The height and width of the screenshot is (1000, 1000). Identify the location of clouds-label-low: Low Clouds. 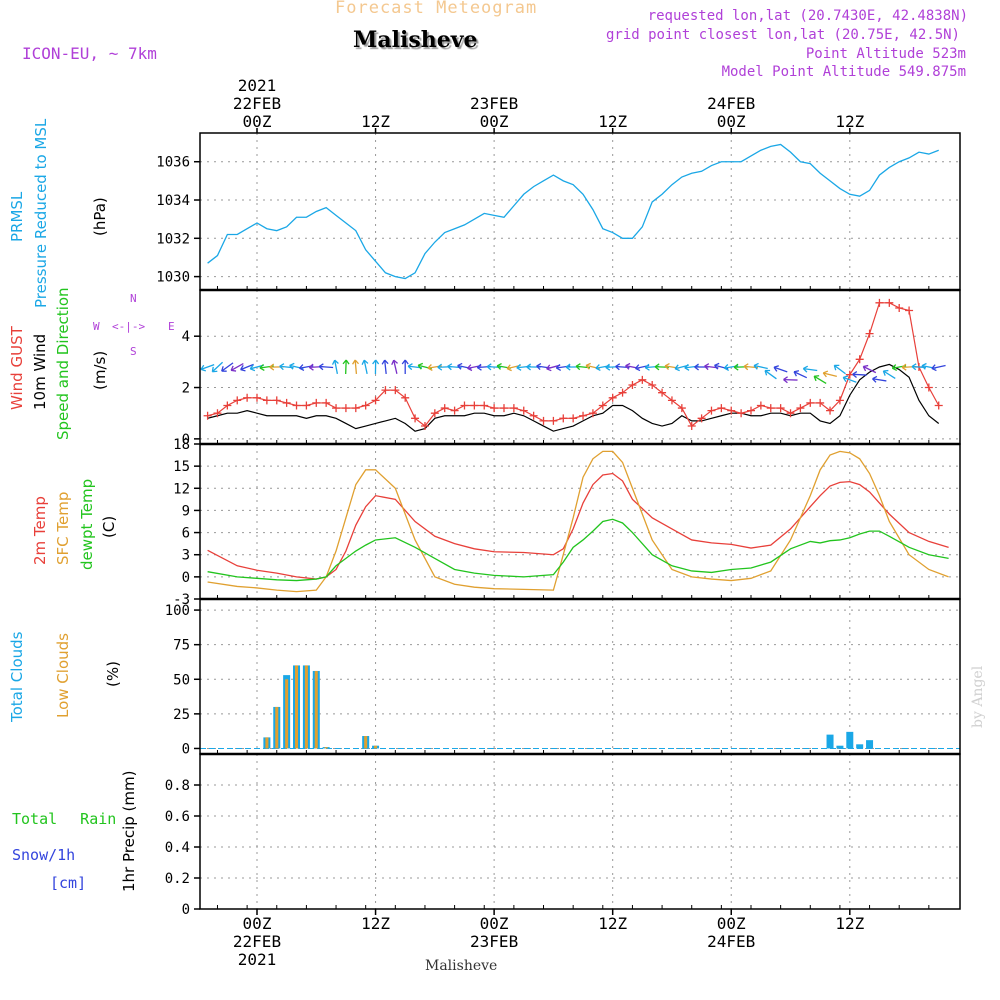
(63, 675).